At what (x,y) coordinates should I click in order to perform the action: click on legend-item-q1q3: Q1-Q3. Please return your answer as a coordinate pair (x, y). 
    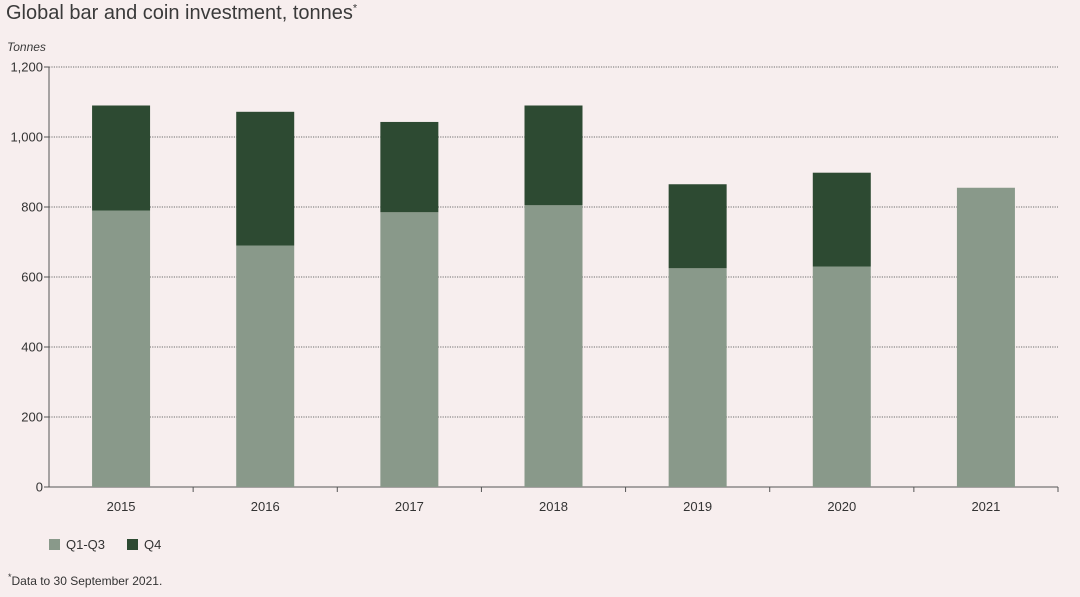
    Looking at the image, I should click on (77, 544).